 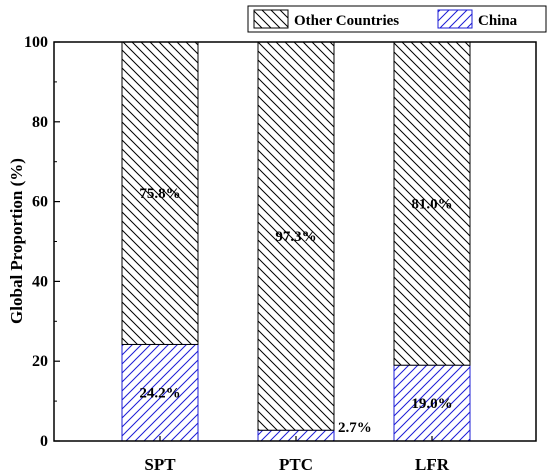 What do you see at coordinates (355, 428) in the screenshot?
I see `data-label-china-ptc: 2.7%` at bounding box center [355, 428].